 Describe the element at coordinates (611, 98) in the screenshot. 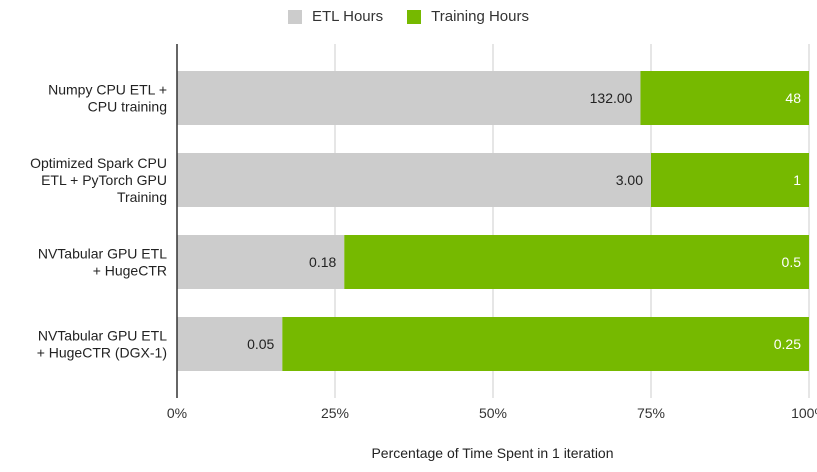

I see `etl-data-label: 132.00` at that location.